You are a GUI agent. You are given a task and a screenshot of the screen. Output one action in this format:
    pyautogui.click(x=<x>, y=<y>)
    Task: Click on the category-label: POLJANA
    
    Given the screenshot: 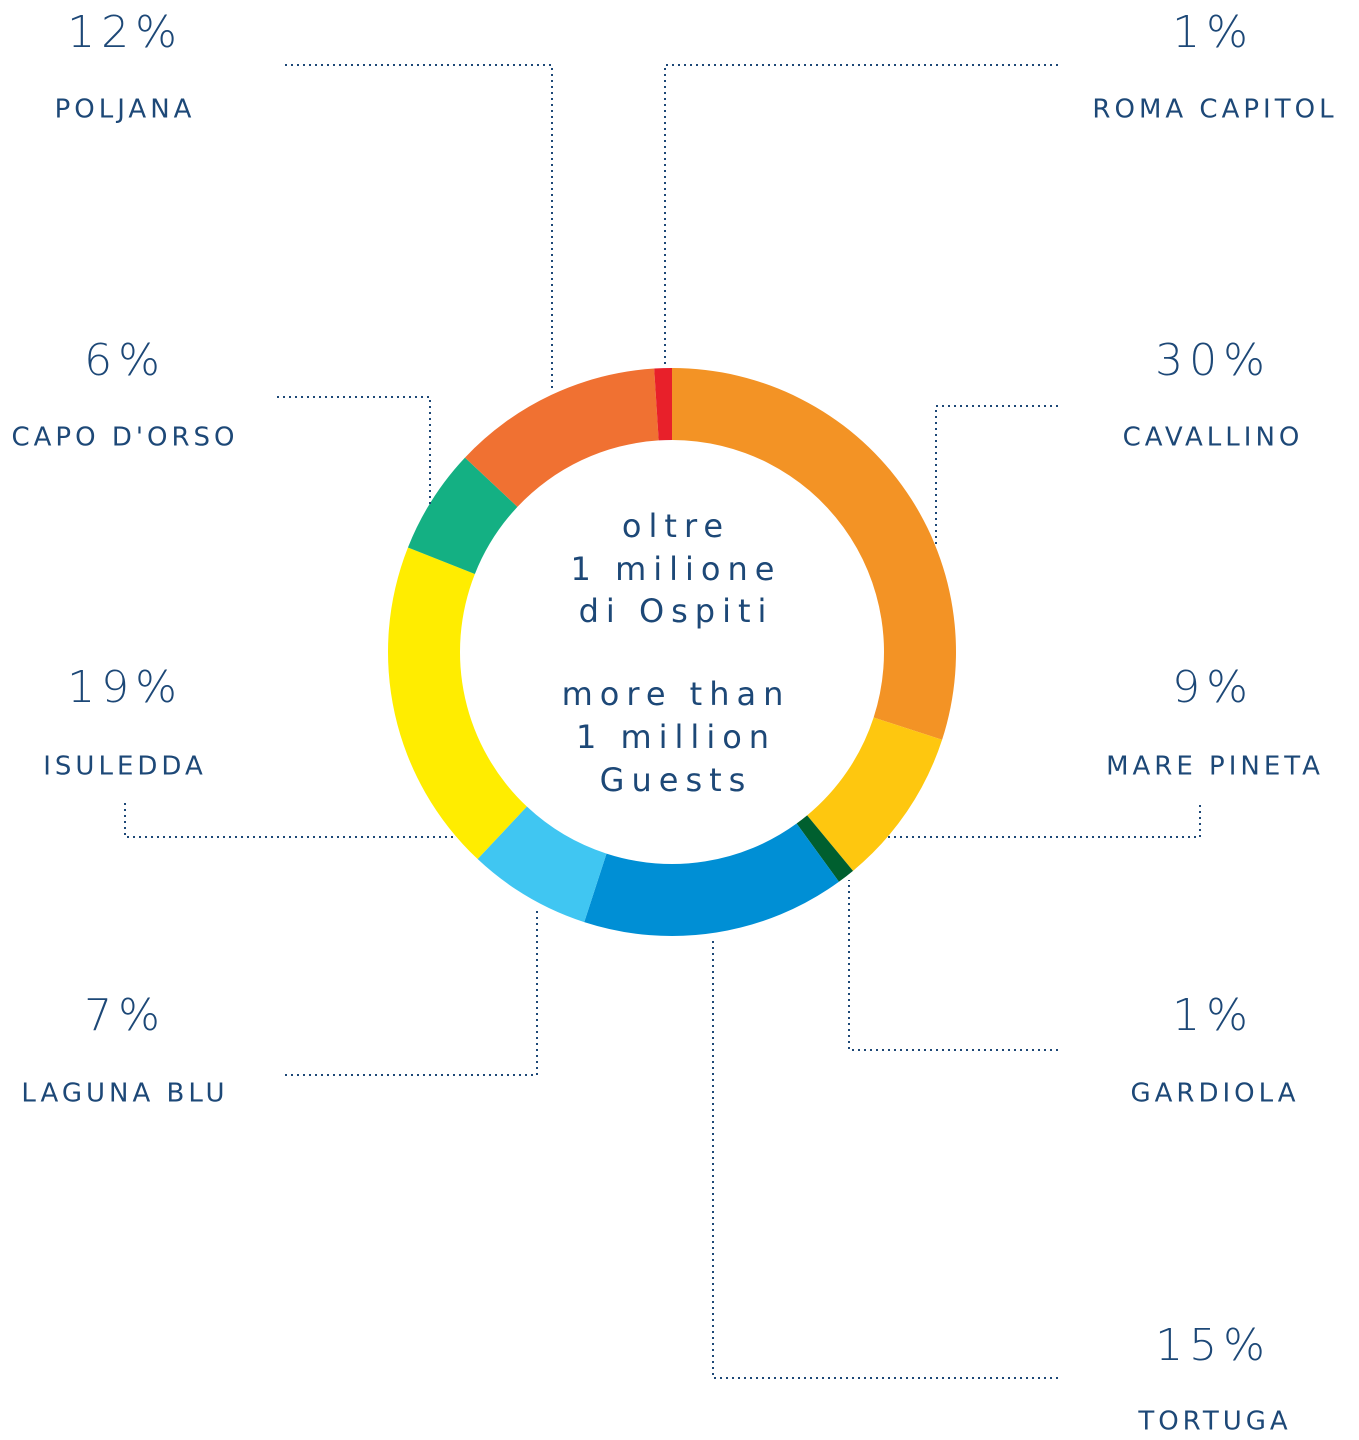 What is the action you would take?
    pyautogui.click(x=125, y=110)
    